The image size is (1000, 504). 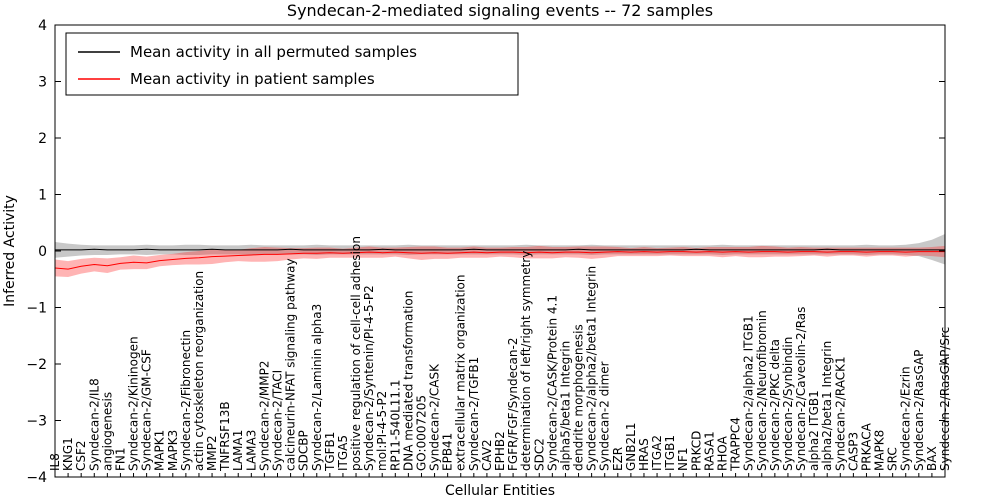 What do you see at coordinates (251, 450) in the screenshot?
I see `x-tick-label: LAMA3` at bounding box center [251, 450].